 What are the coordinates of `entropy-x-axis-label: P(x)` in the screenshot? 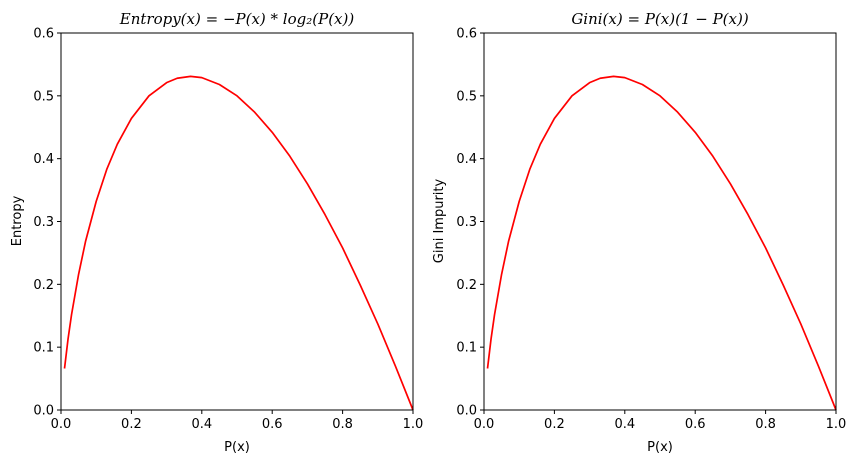 It's located at (237, 447).